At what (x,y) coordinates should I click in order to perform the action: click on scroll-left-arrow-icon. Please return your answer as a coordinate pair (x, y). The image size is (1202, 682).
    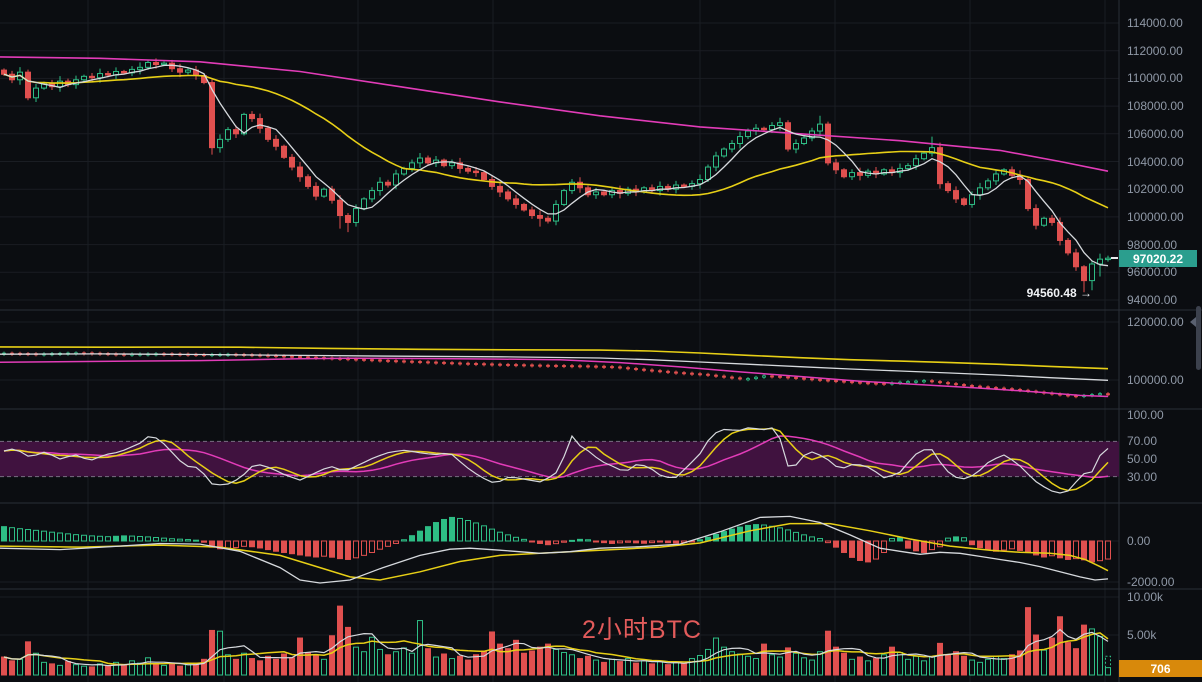
    Looking at the image, I should click on (1193, 322).